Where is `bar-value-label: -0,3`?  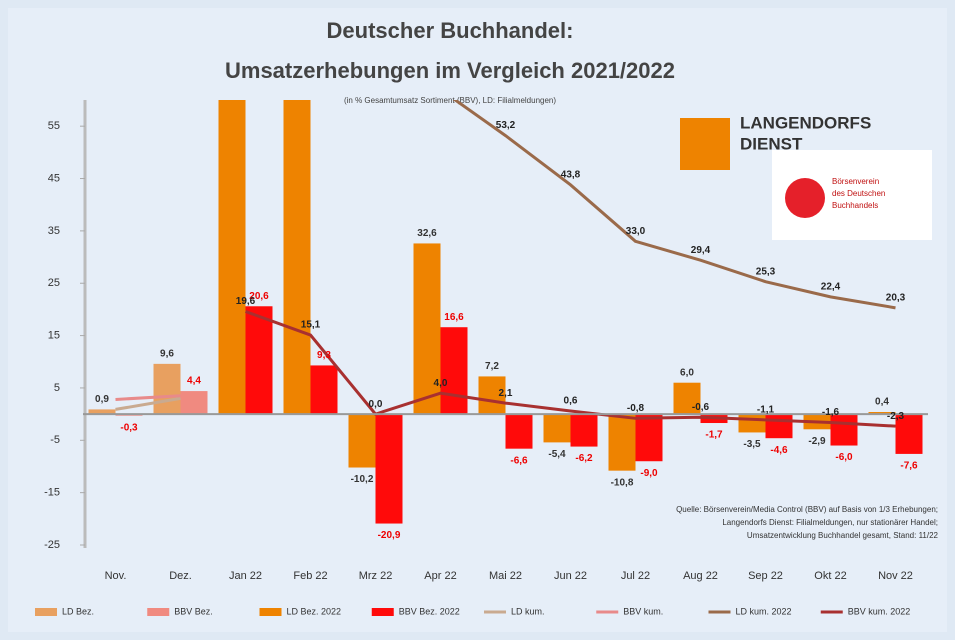 bar-value-label: -0,3 is located at coordinates (129, 427).